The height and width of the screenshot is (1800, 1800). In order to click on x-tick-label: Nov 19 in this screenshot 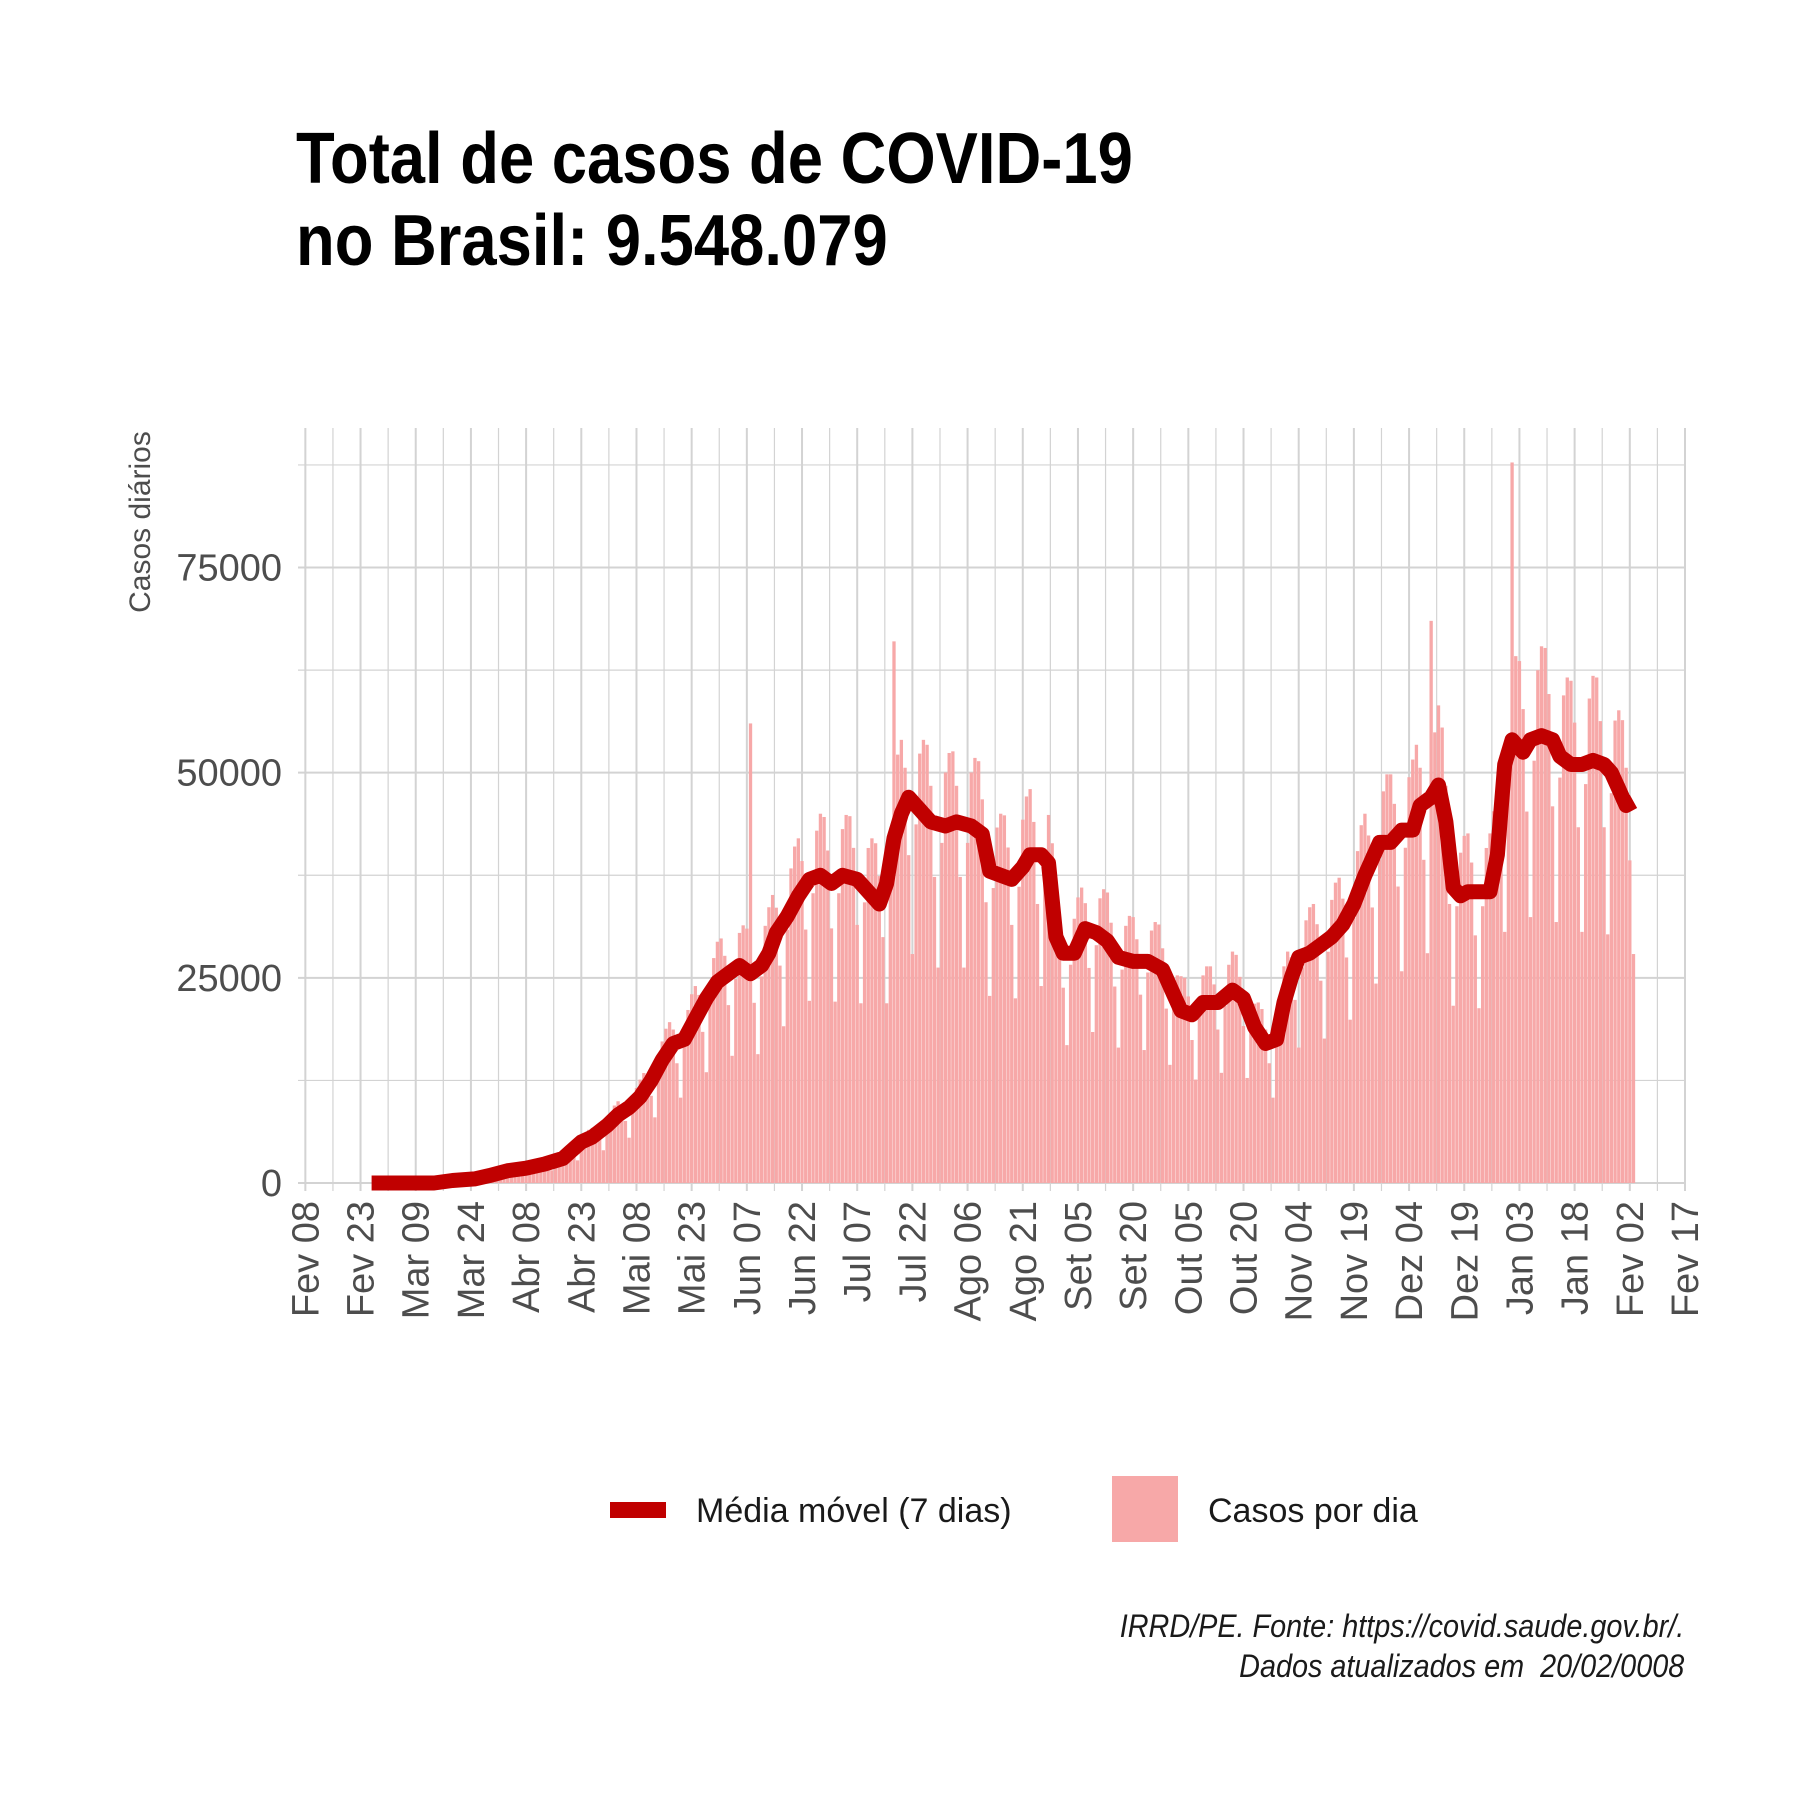, I will do `click(1355, 1261)`.